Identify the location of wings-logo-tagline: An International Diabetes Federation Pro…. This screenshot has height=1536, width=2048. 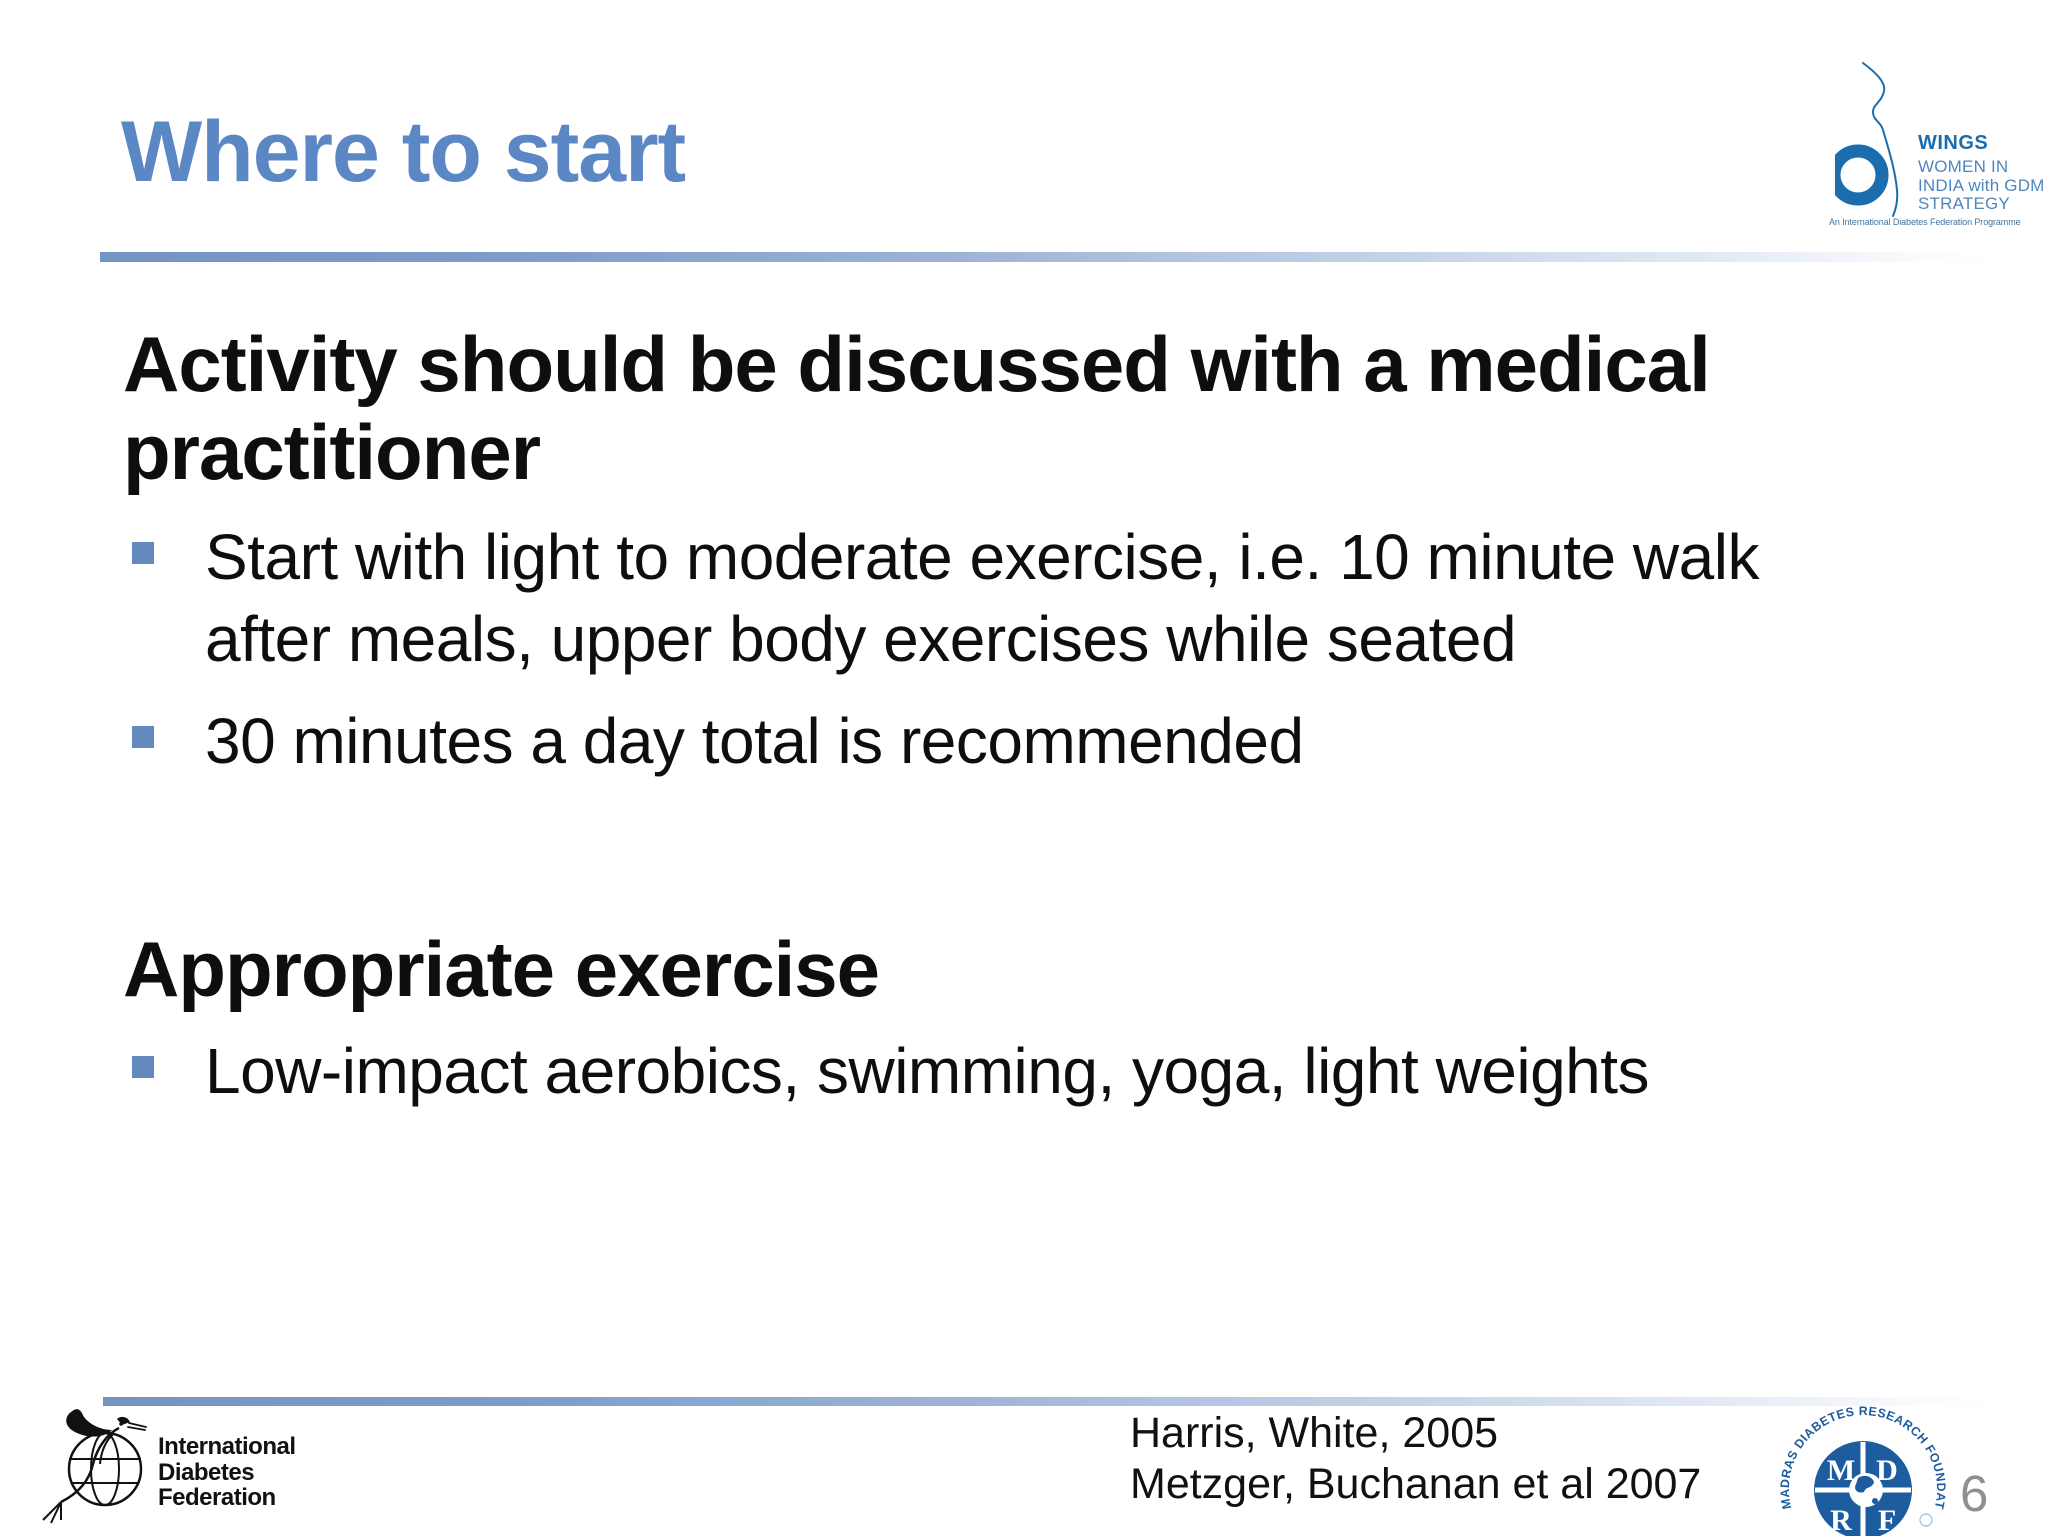
(1925, 222).